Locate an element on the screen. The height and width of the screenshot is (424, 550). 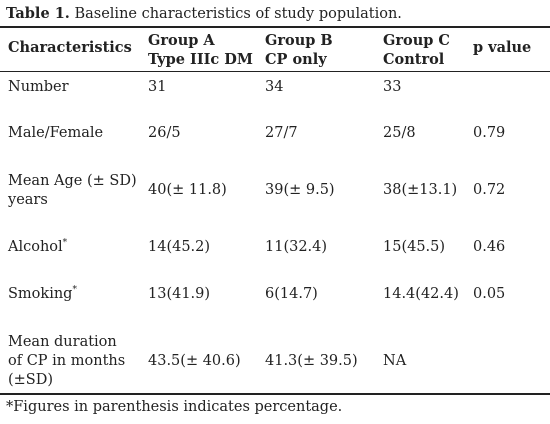
table-bottom-rule is located at coordinates (275, 394).